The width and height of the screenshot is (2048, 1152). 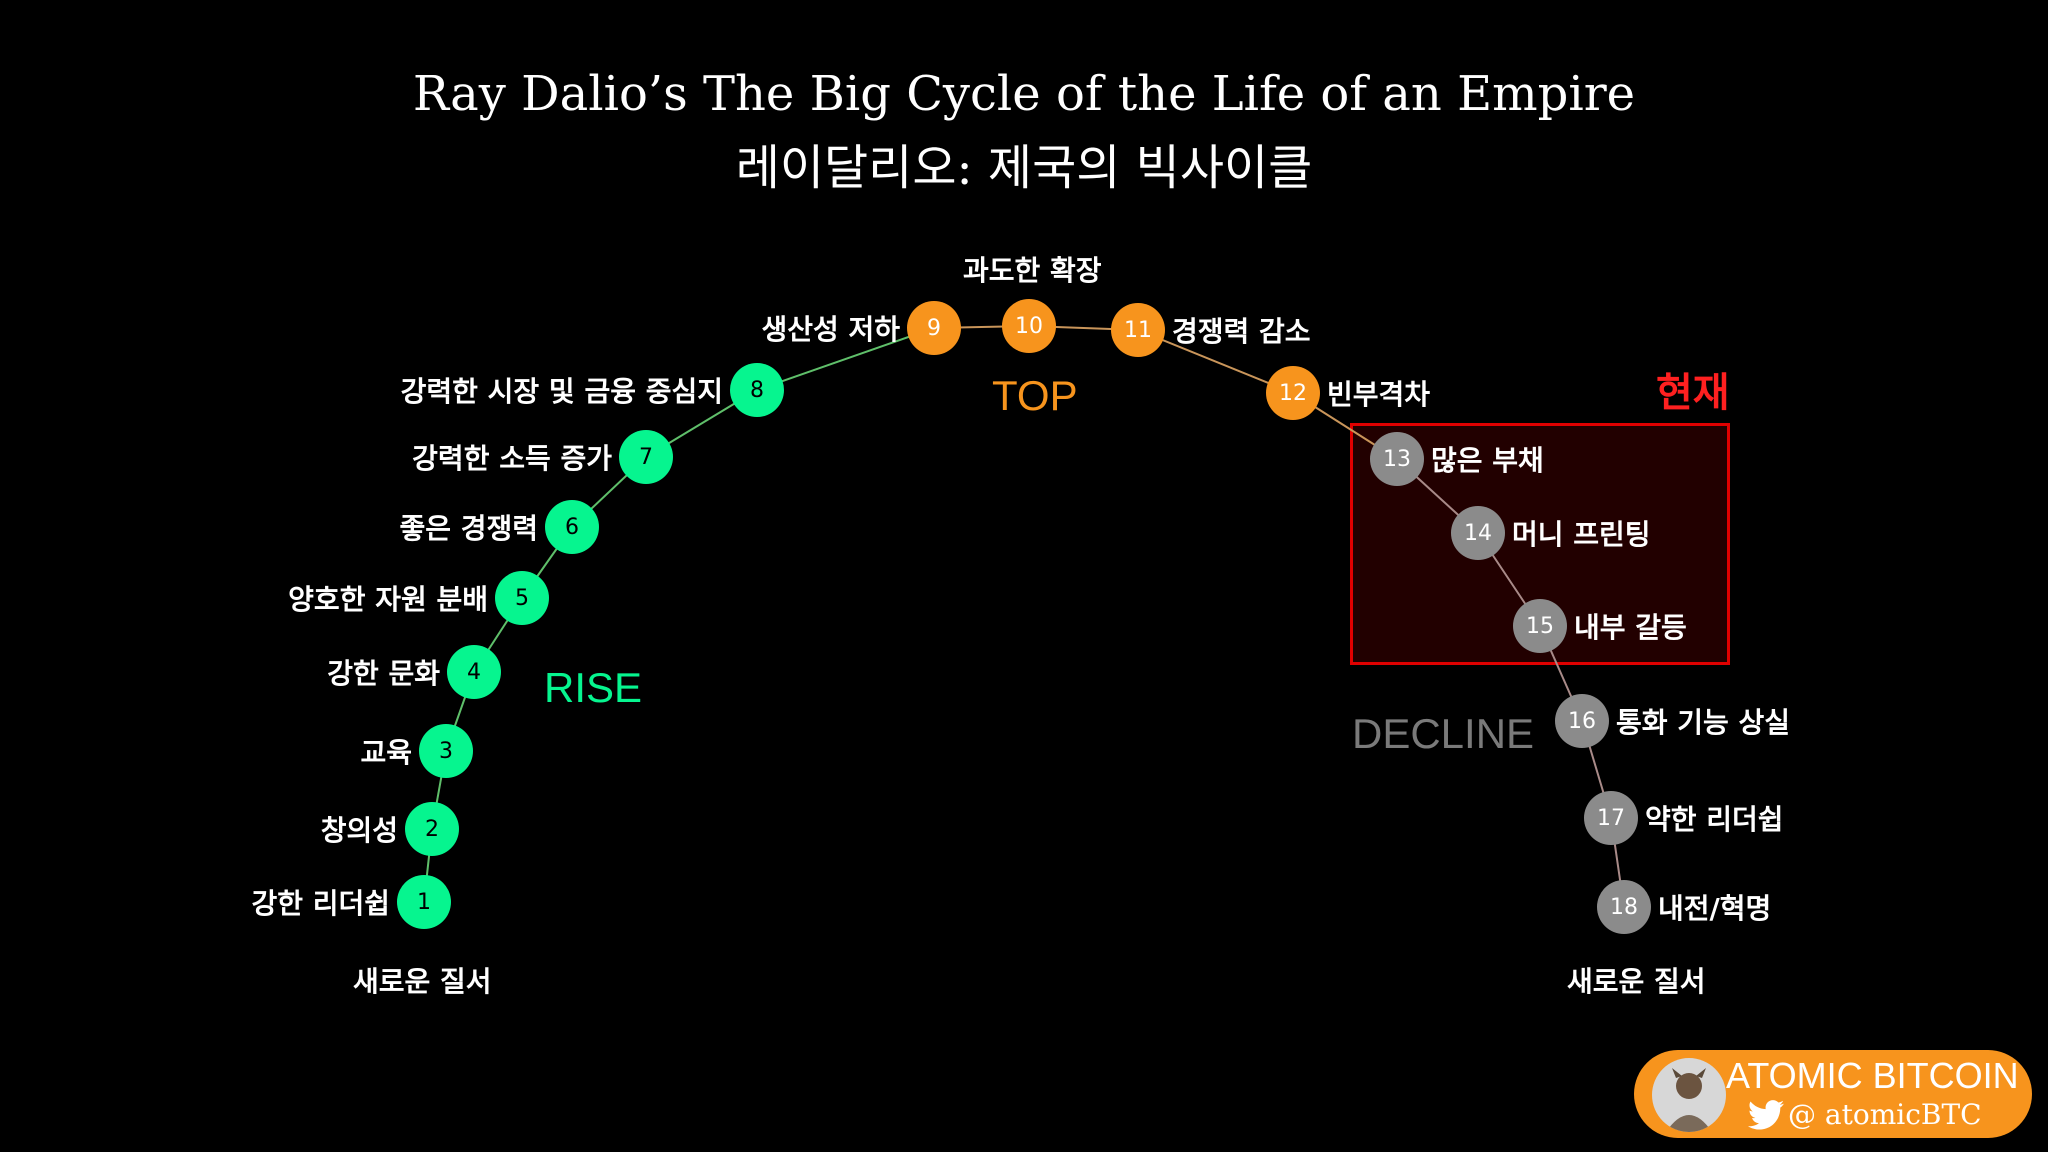 I want to click on stage-label-11: 경쟁력 감소, so click(x=1241, y=331).